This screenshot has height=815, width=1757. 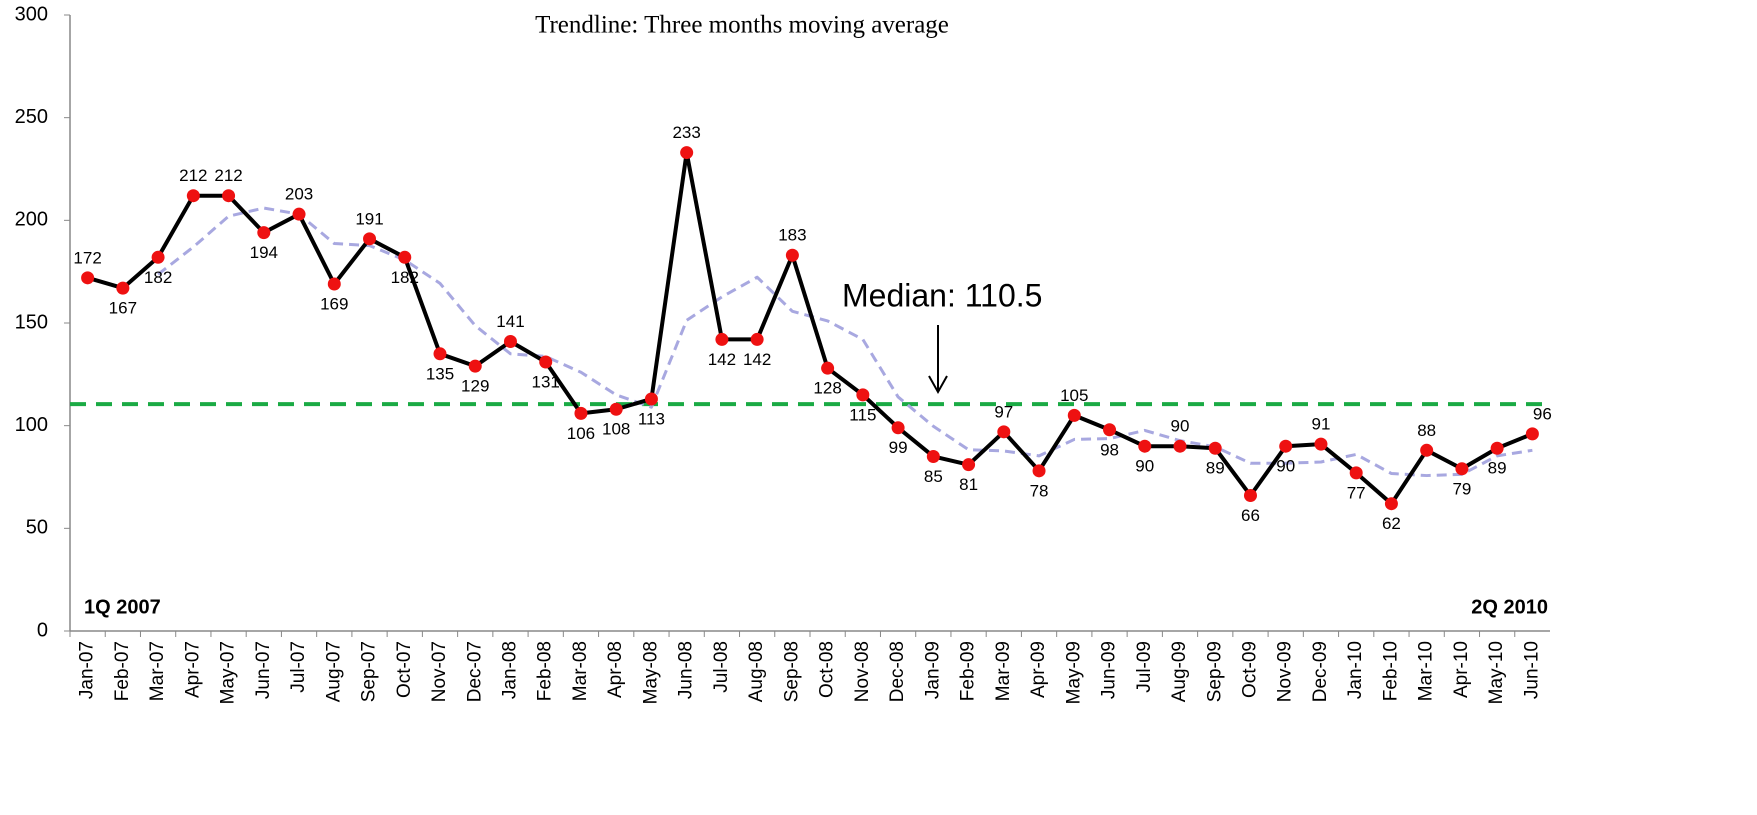 I want to click on x-tick-label: Jun-07, so click(x=263, y=670).